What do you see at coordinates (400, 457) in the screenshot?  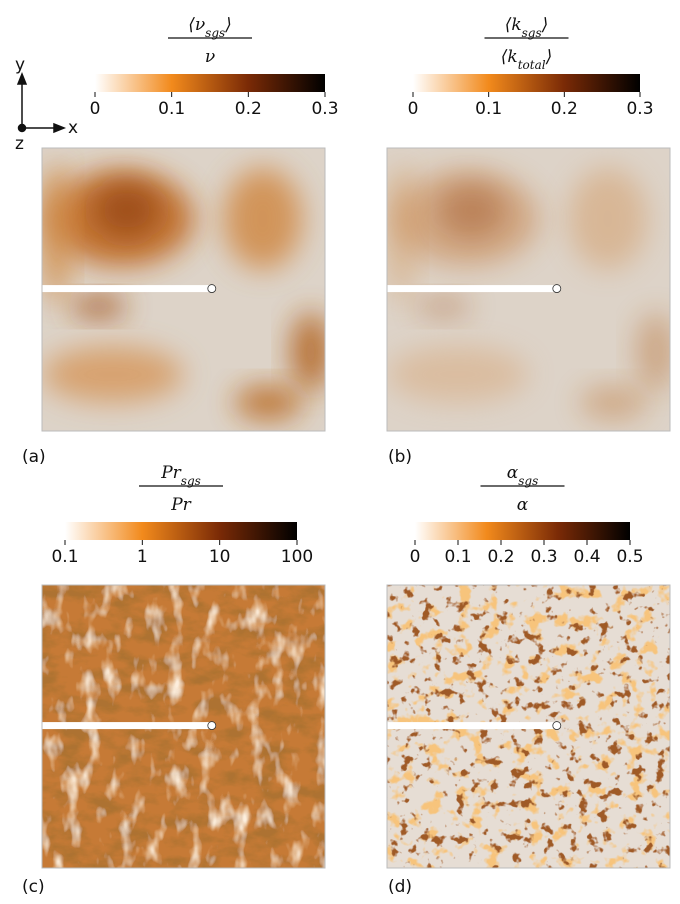 I see `panel-label: (b)` at bounding box center [400, 457].